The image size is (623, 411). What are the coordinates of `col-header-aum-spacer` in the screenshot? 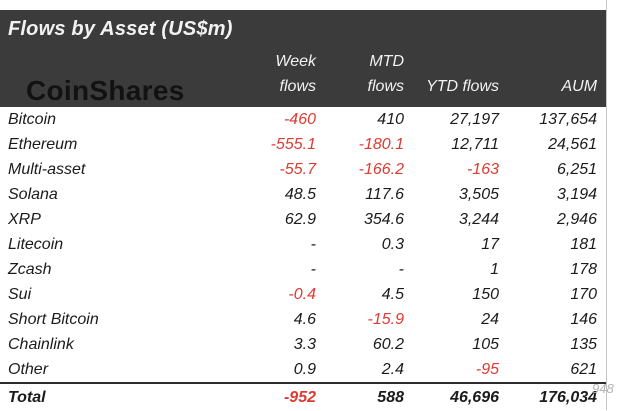 It's located at (553, 58).